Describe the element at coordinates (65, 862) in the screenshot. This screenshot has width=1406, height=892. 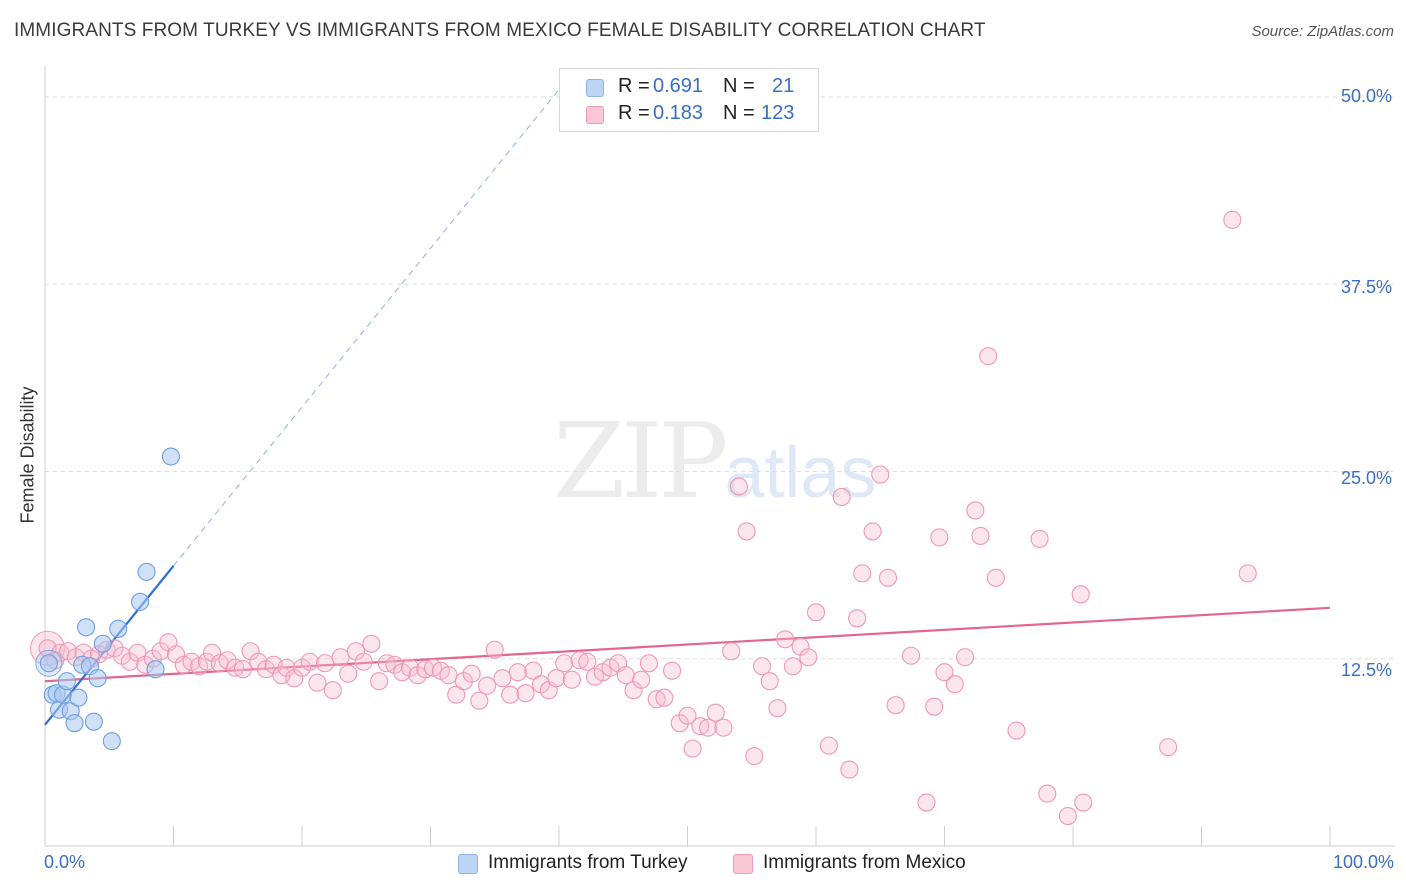
I see `x-tick-label-min: 0.0%` at that location.